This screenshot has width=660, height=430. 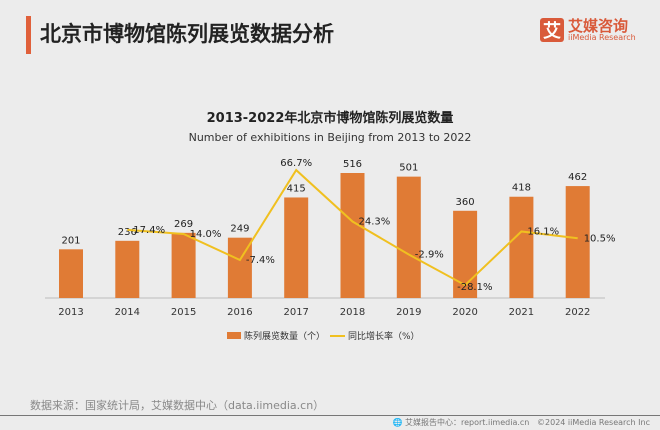 What do you see at coordinates (260, 260) in the screenshot?
I see `line-label: -7.4%` at bounding box center [260, 260].